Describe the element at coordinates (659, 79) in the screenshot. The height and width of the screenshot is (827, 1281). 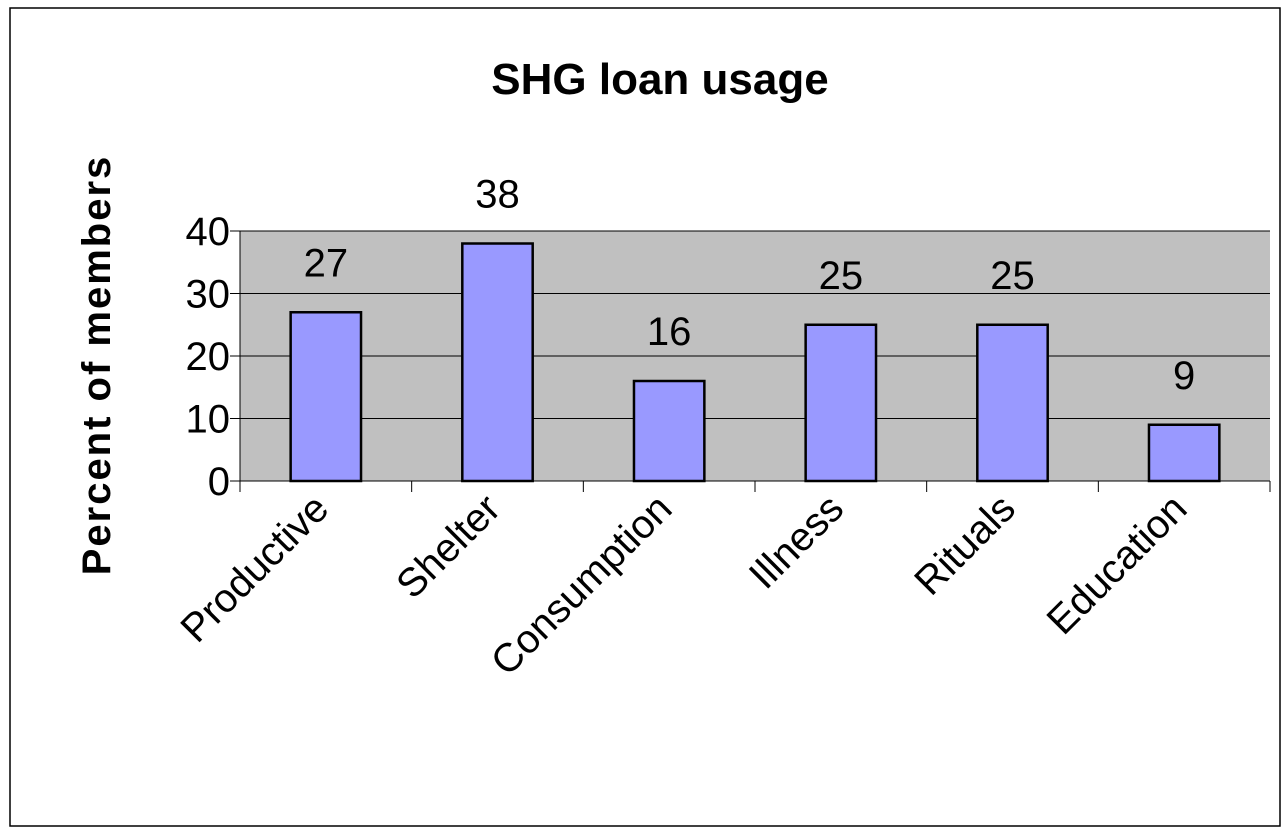
I see `chart-title: SHG loan usage` at that location.